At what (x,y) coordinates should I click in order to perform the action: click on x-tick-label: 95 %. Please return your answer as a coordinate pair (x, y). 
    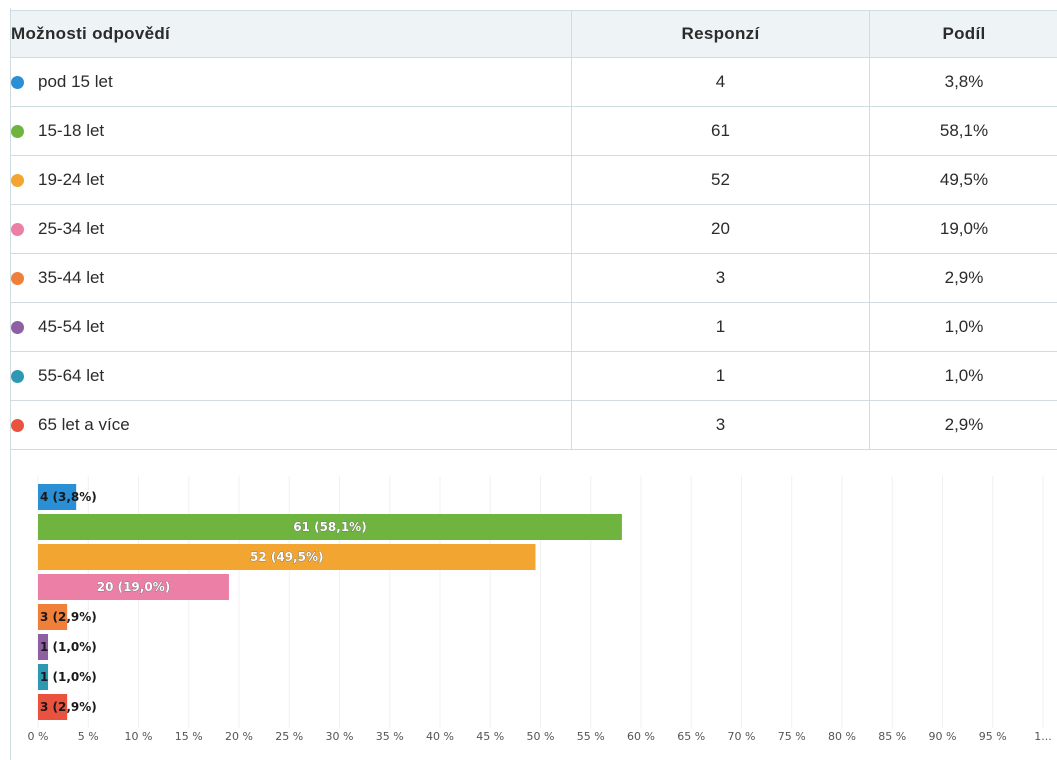
    Looking at the image, I should click on (993, 736).